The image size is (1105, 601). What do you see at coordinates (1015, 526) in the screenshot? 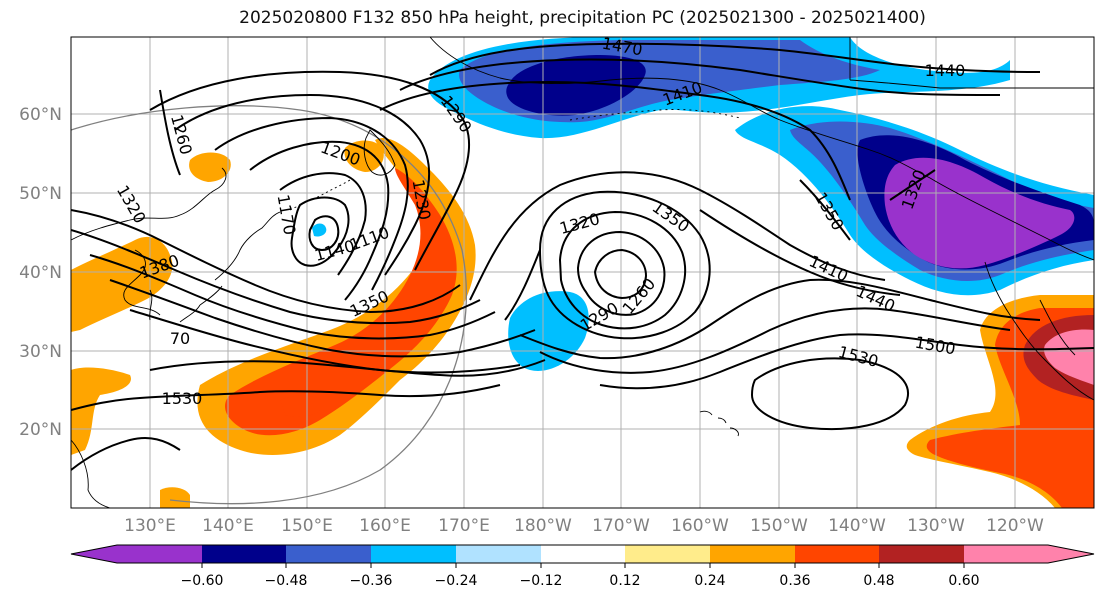
I see `lon-label: 120°W` at bounding box center [1015, 526].